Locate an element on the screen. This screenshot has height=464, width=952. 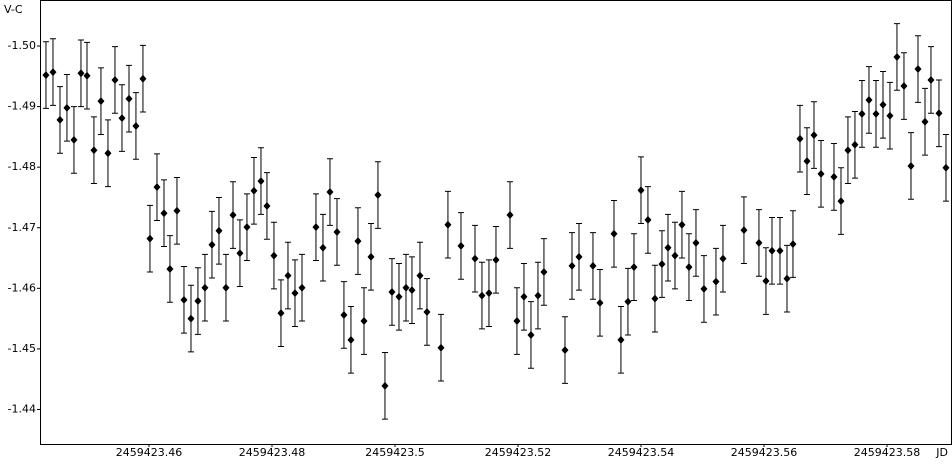
y-tick-label: -1.47 is located at coordinates (22, 227).